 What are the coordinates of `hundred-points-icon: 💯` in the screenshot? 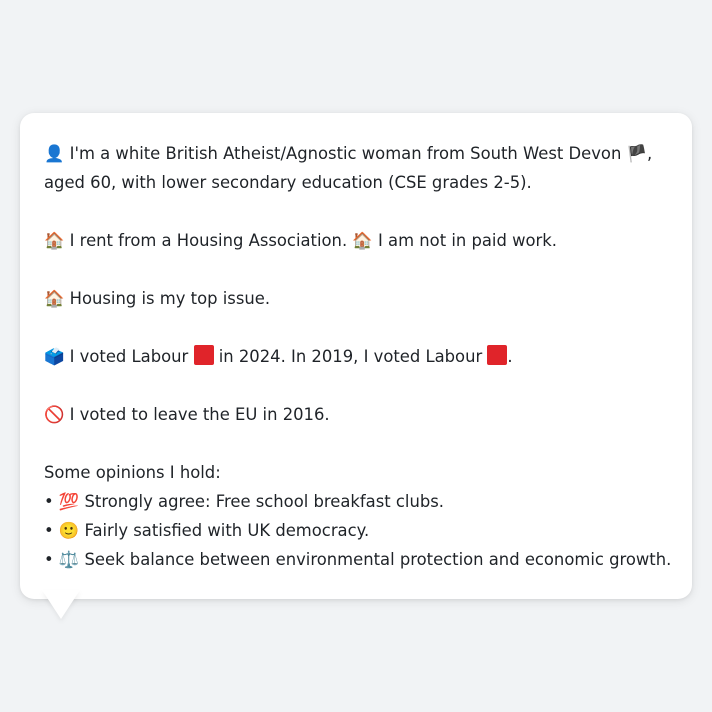 It's located at (69, 501).